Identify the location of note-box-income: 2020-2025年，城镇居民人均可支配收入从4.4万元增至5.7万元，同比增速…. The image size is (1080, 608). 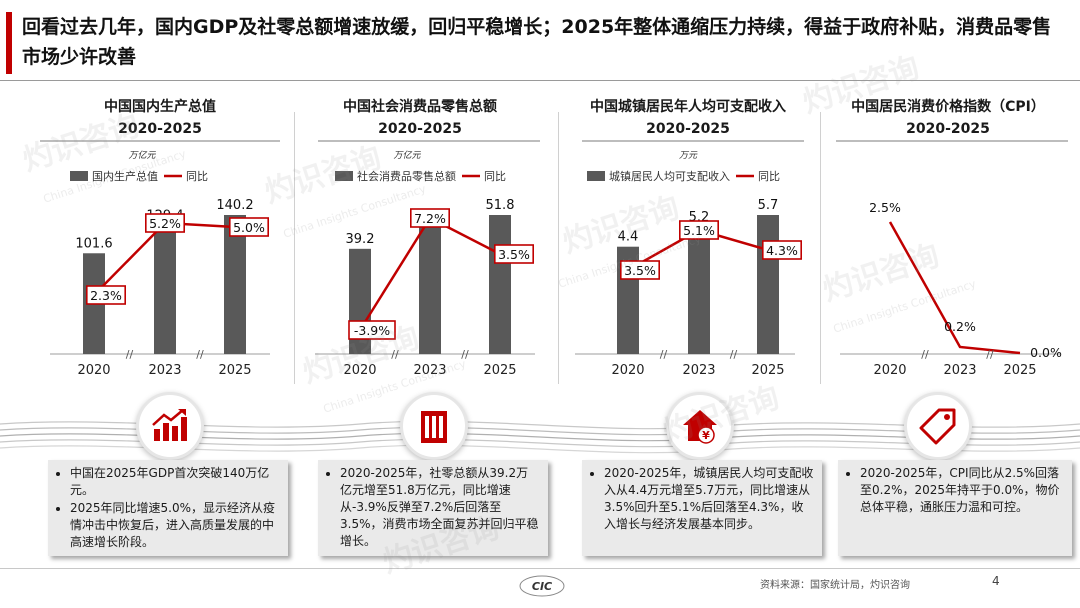
(702, 508).